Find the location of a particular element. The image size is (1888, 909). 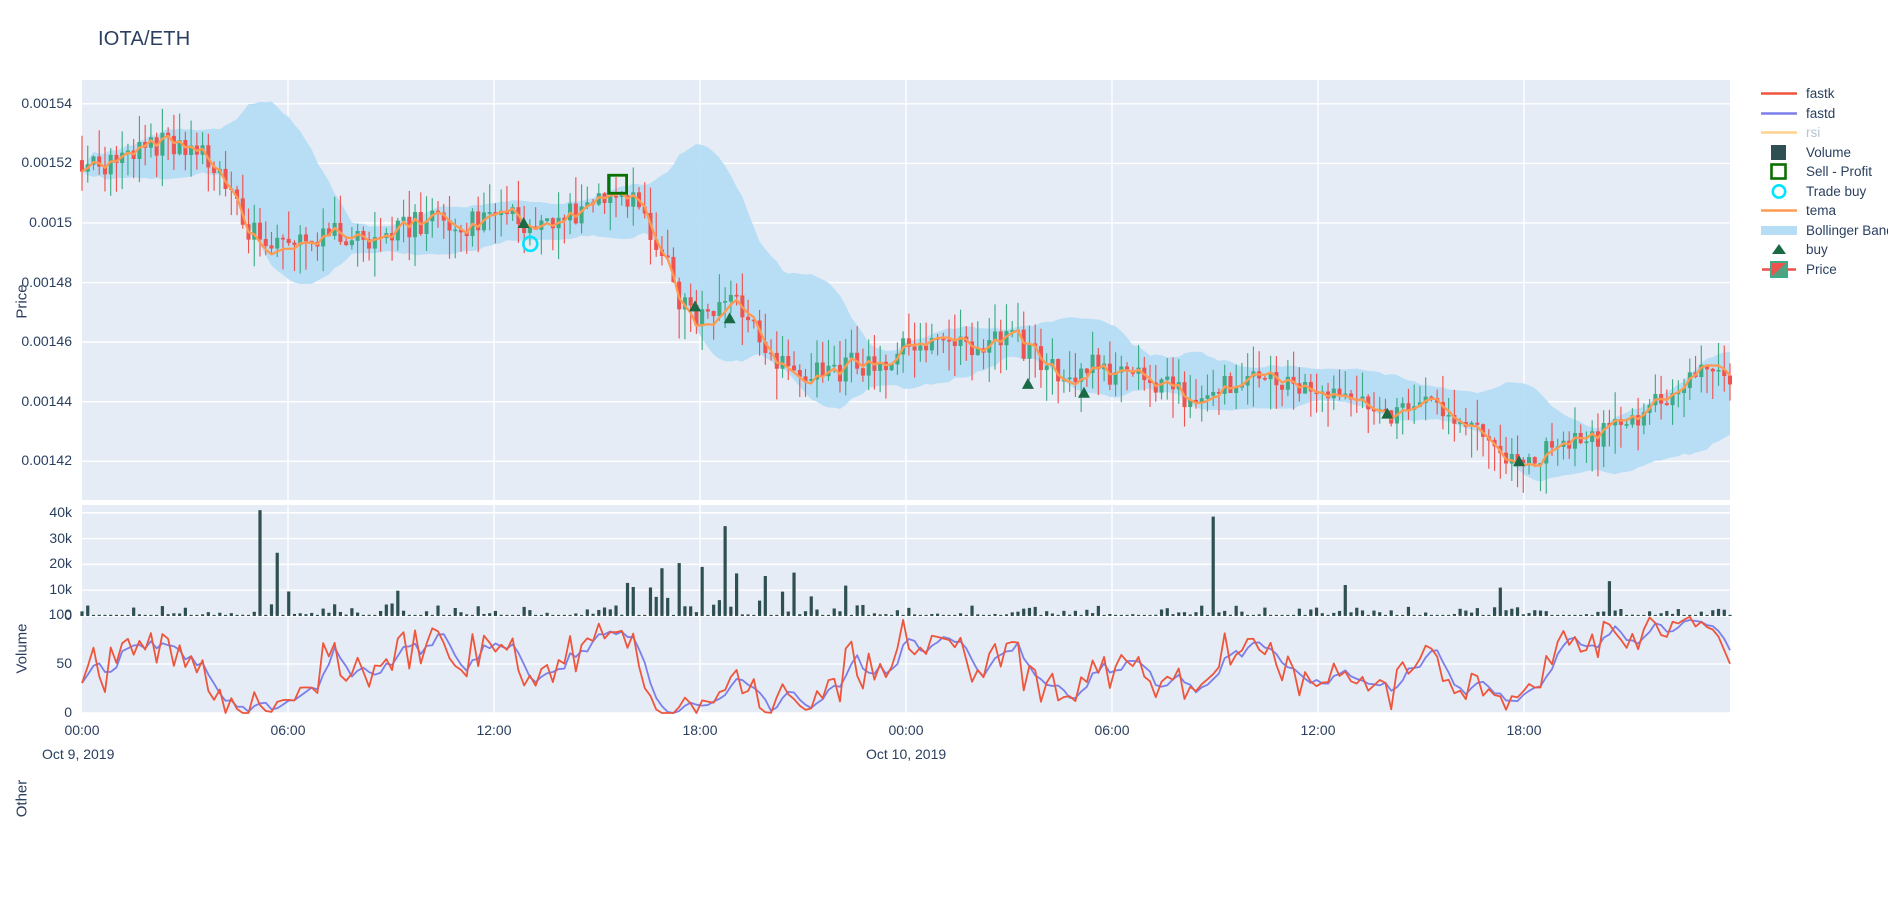

legend-item-label: rsi is located at coordinates (1813, 133).